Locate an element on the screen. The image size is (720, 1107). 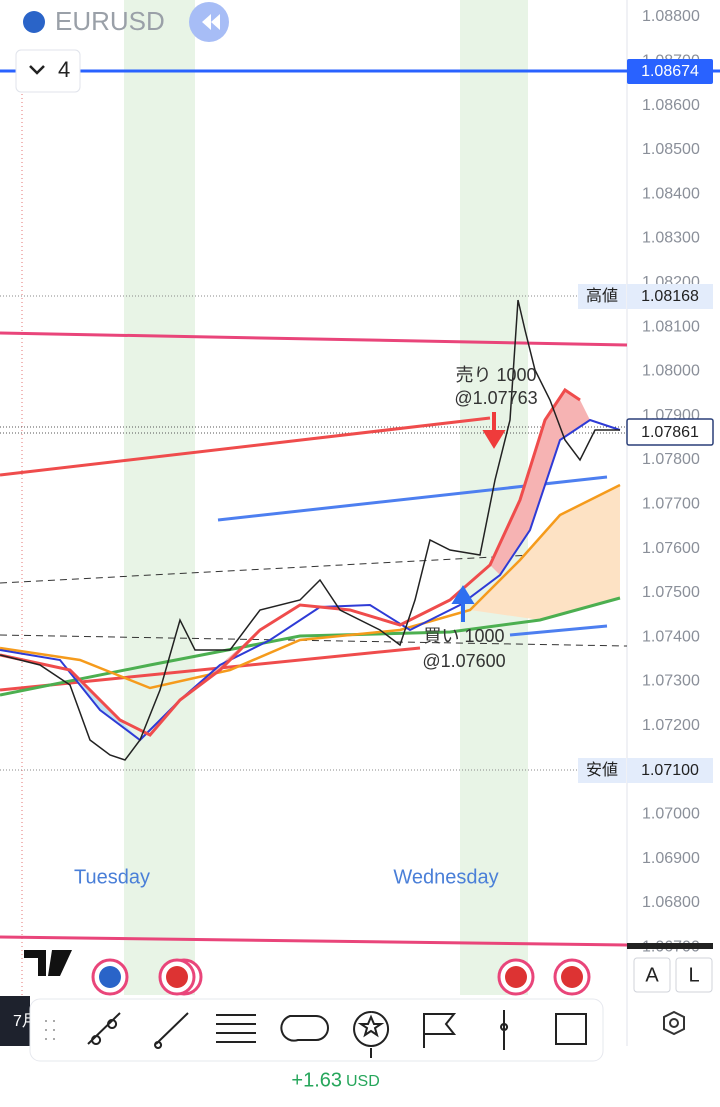
button-label: L is located at coordinates (693, 975).